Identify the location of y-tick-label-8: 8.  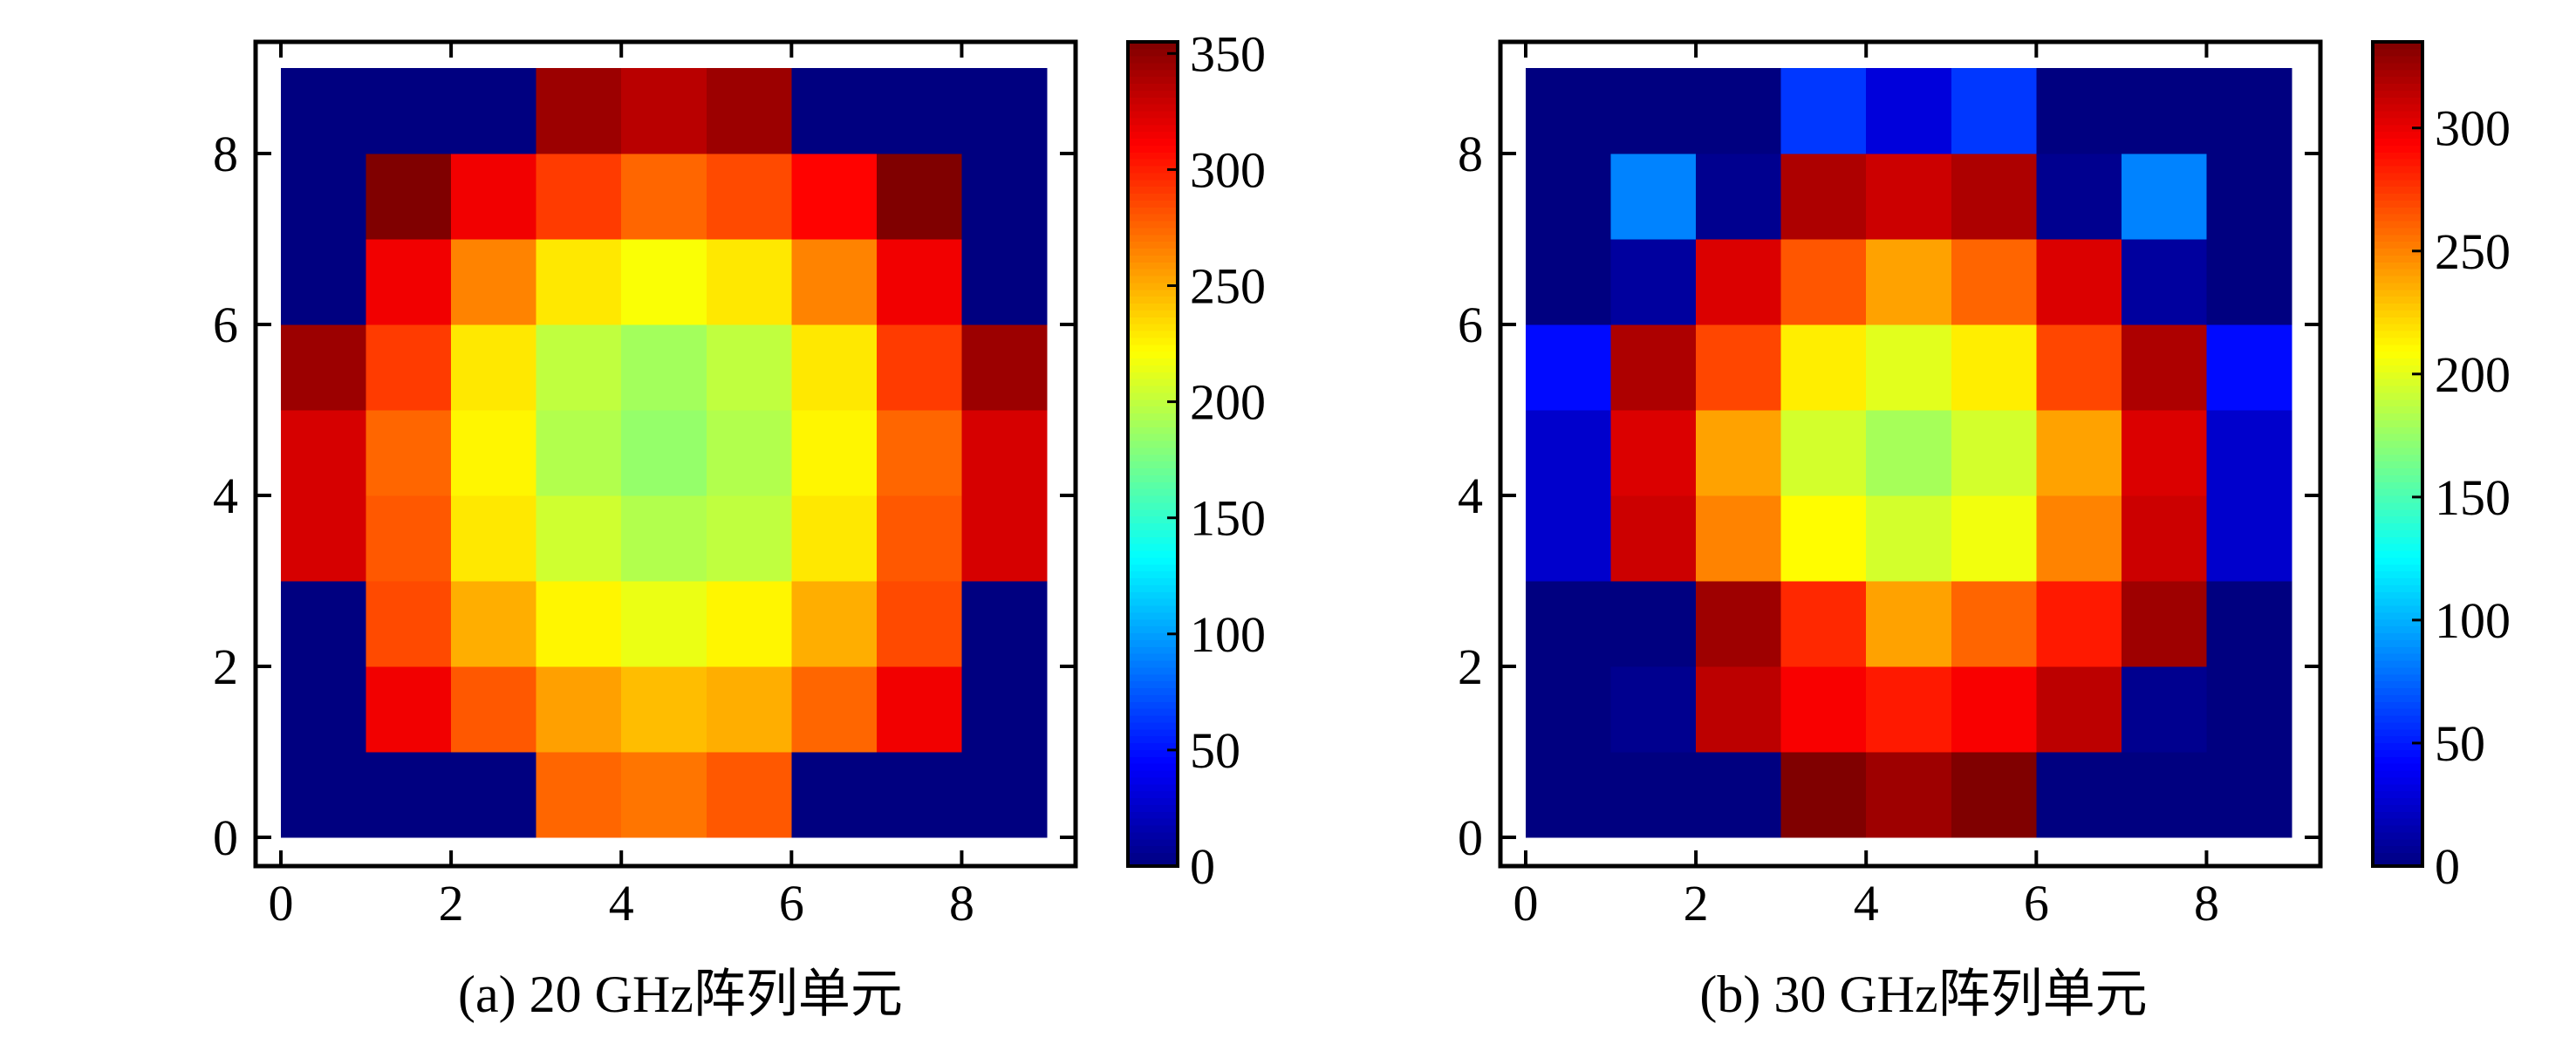
(1470, 154).